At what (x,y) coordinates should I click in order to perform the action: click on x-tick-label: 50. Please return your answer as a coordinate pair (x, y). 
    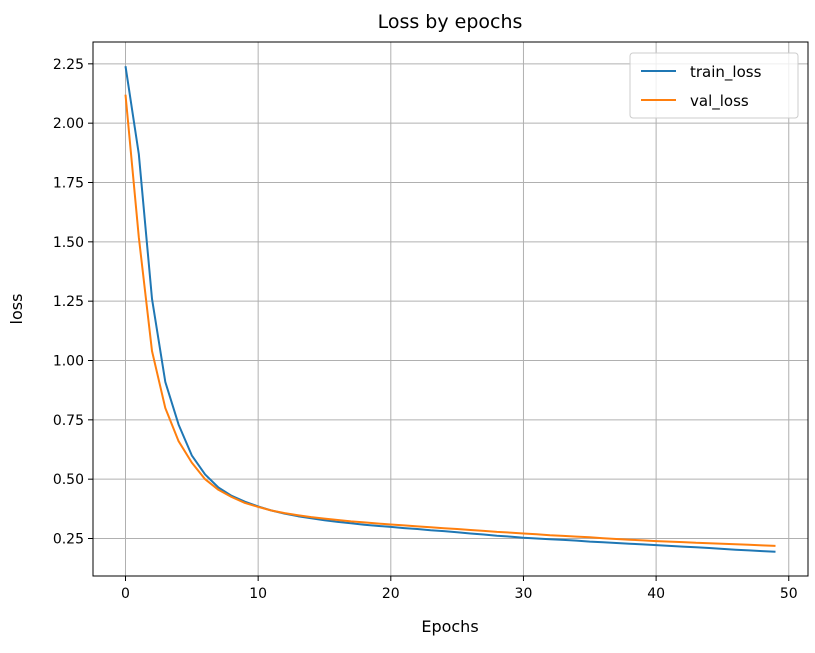
    Looking at the image, I should click on (789, 594).